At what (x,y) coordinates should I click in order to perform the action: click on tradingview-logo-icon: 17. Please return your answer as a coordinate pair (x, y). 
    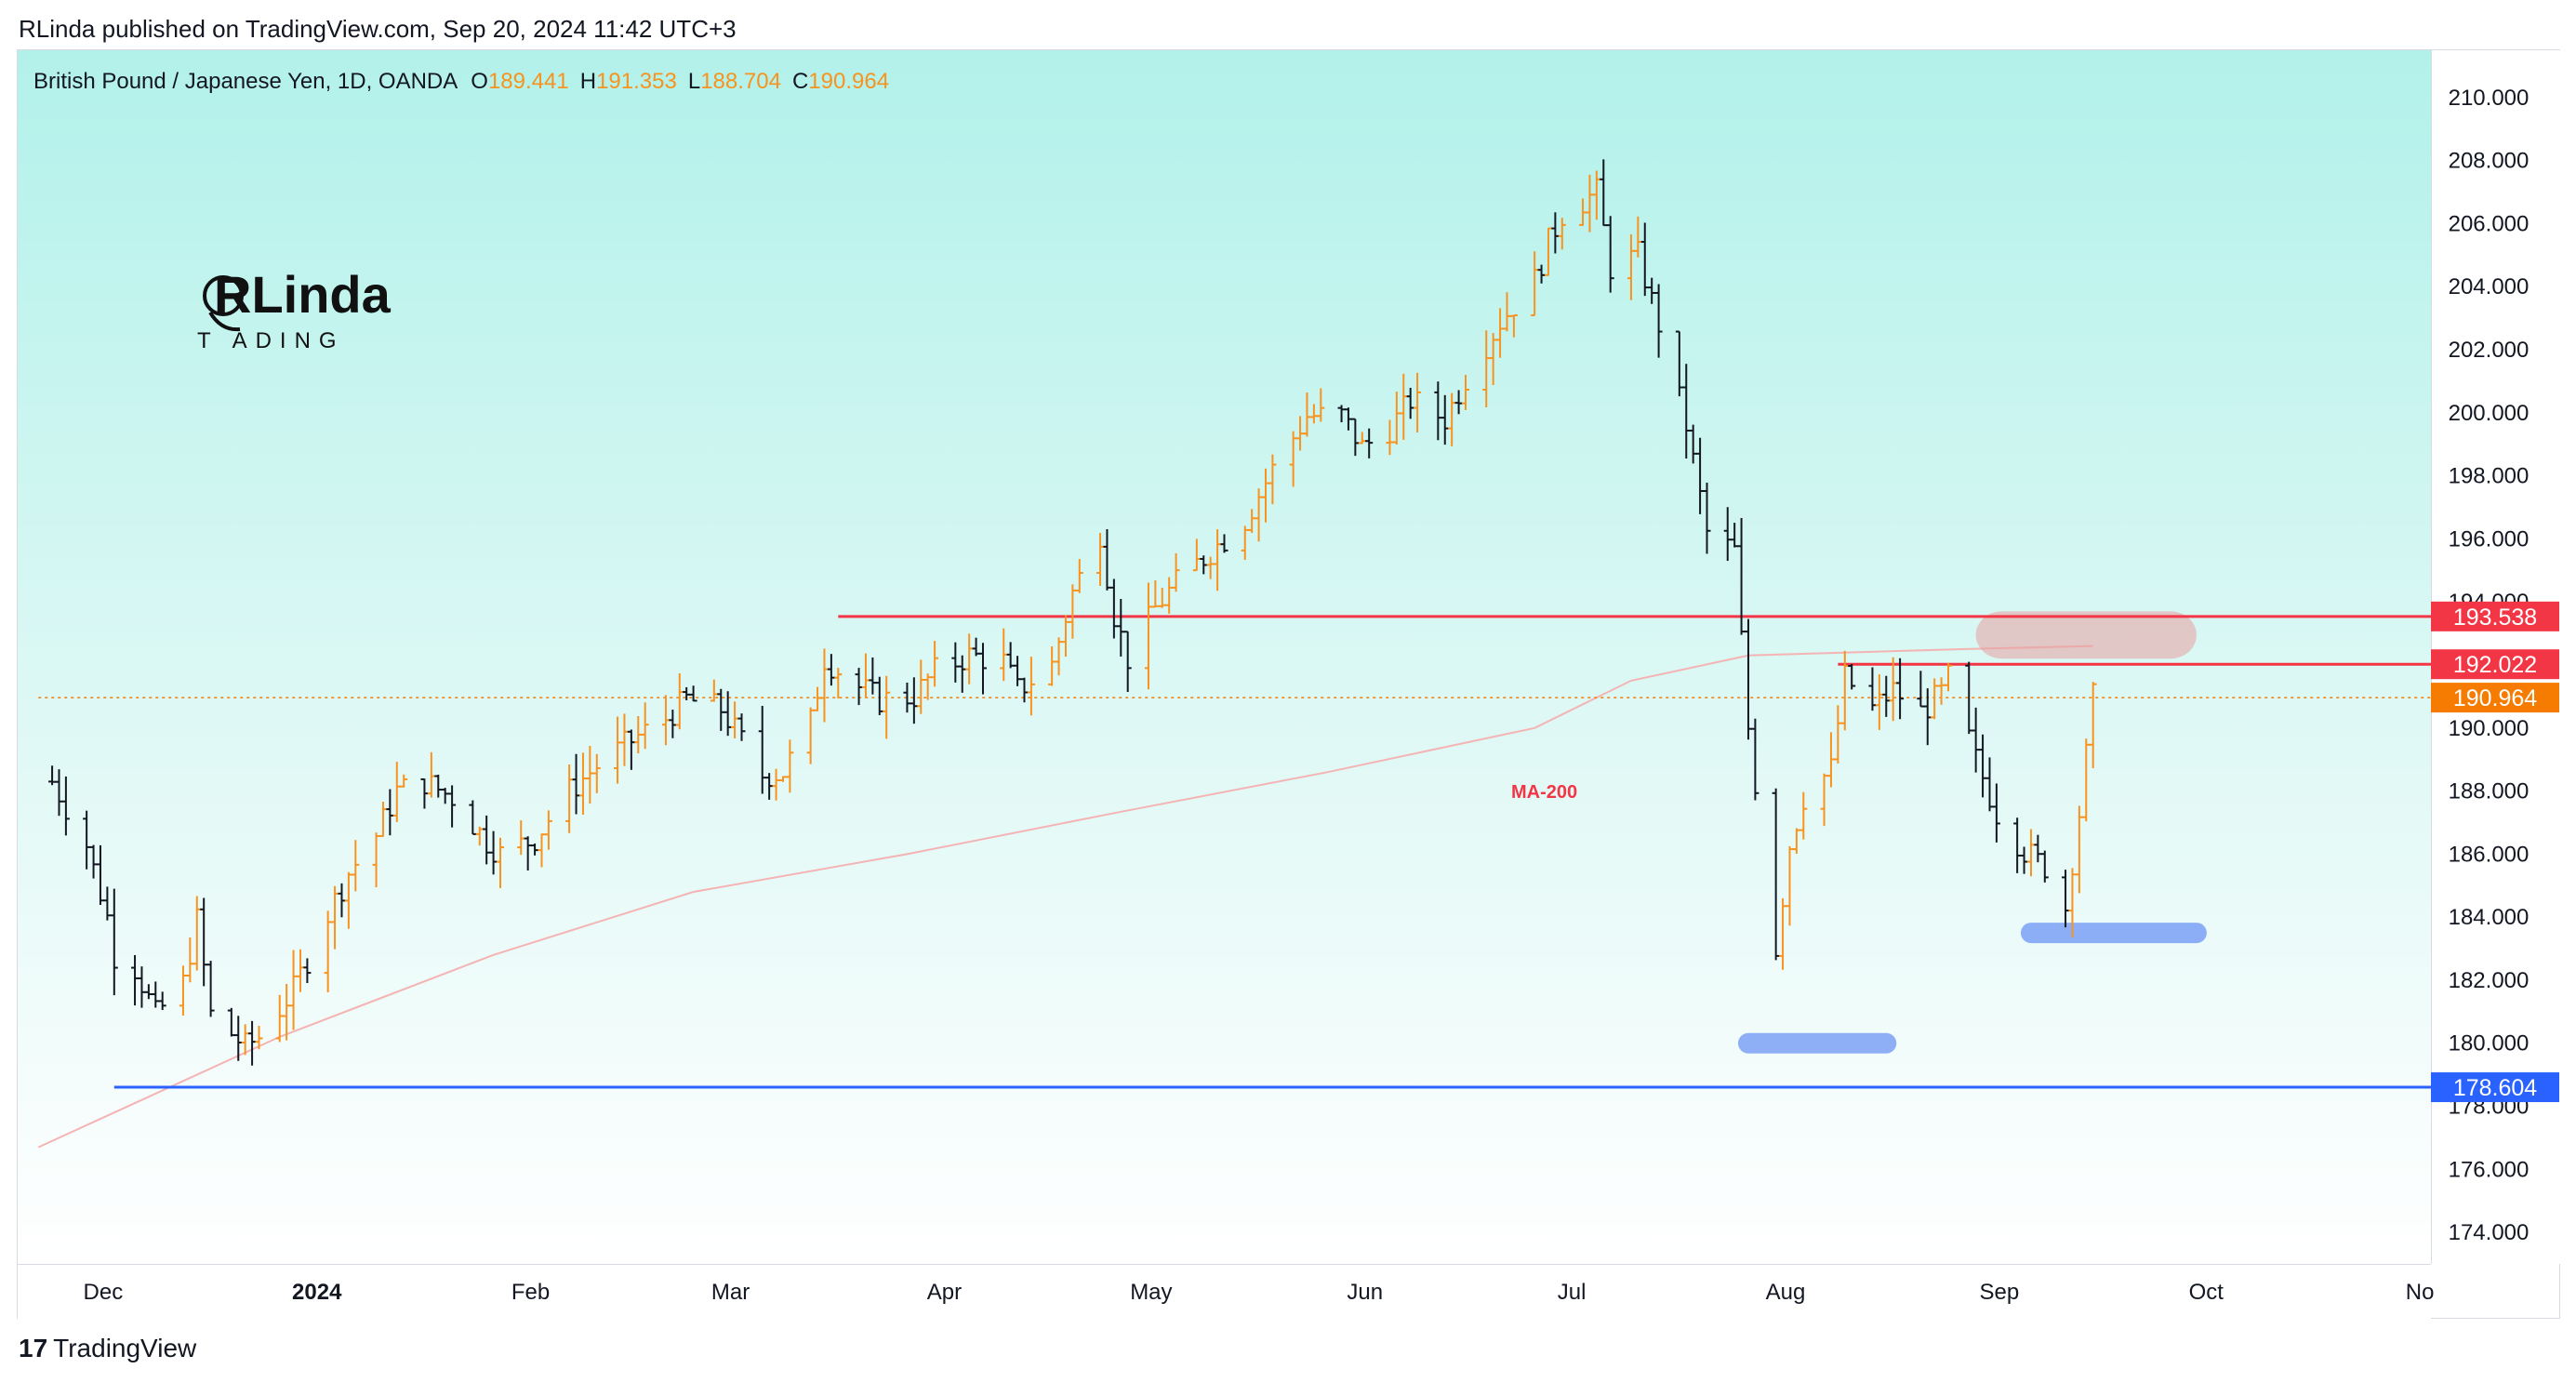
    Looking at the image, I should click on (33, 1348).